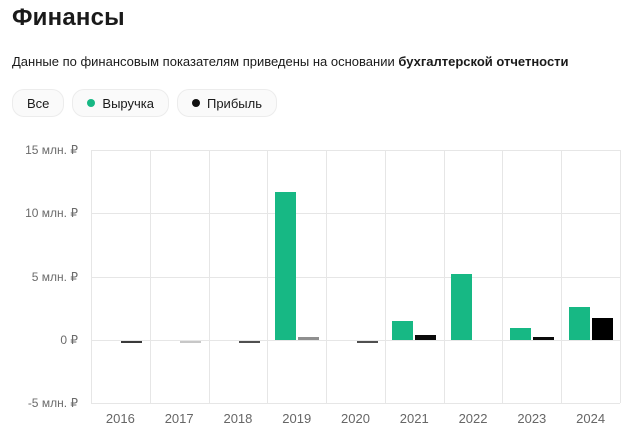 The height and width of the screenshot is (445, 628). I want to click on x-tick-label-2018: 2018, so click(238, 418).